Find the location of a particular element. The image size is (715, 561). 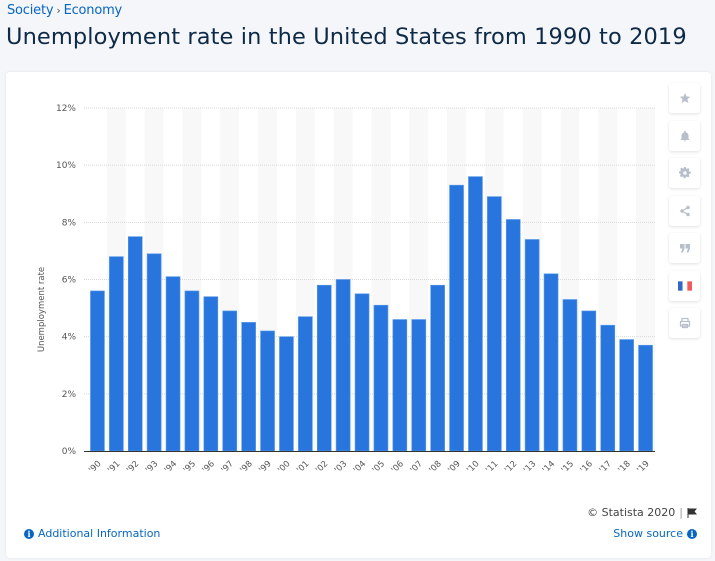

x-tick-label: '02 is located at coordinates (322, 467).